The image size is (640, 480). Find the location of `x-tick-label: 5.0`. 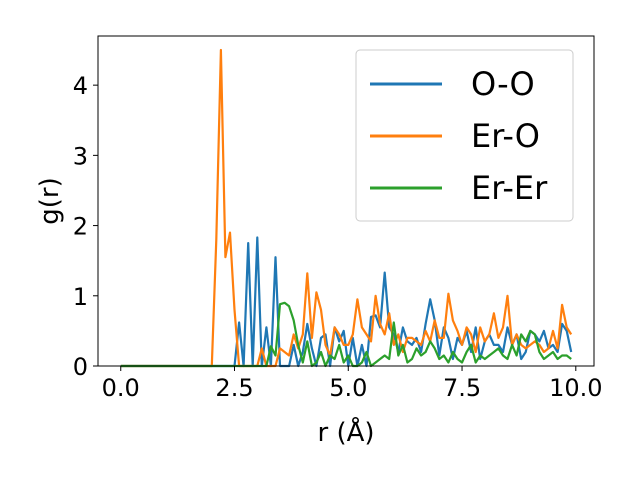

x-tick-label: 5.0 is located at coordinates (348, 388).